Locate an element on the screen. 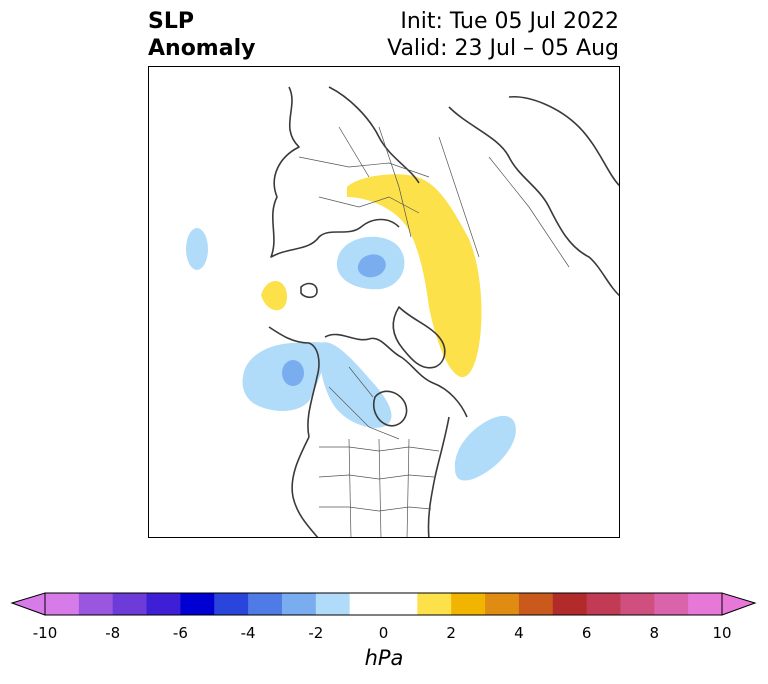 This screenshot has width=768, height=684. colorbar-tick-label: 2 is located at coordinates (451, 633).